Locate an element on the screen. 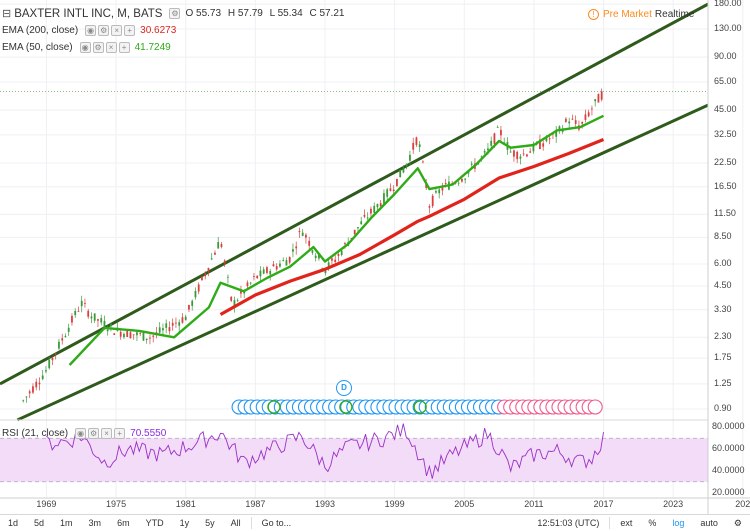  symbol-title: BAXTER INTL INC, M, BATS is located at coordinates (88, 13).